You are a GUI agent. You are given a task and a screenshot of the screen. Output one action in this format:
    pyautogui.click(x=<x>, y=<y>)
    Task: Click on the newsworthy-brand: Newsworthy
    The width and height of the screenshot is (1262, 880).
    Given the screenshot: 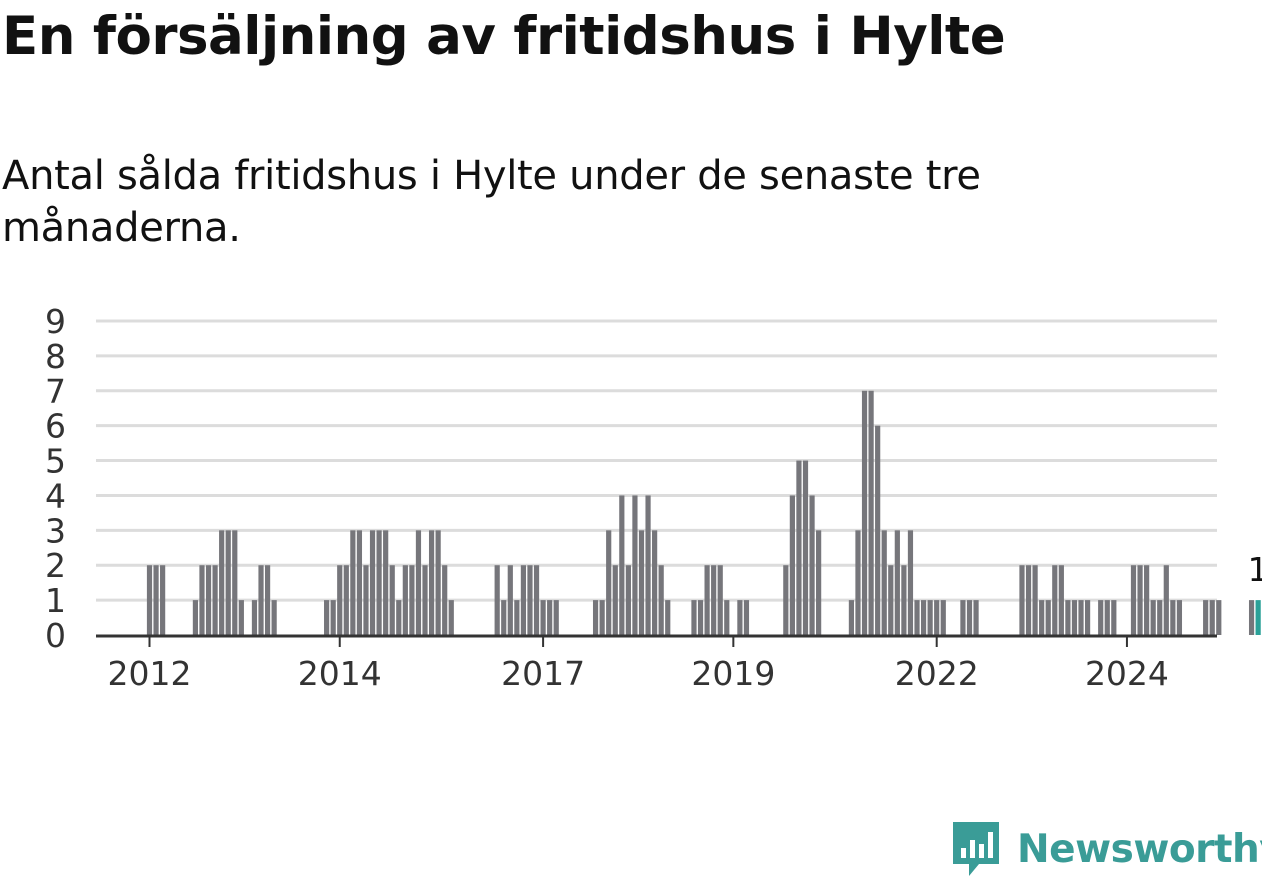 What is the action you would take?
    pyautogui.click(x=1106, y=849)
    